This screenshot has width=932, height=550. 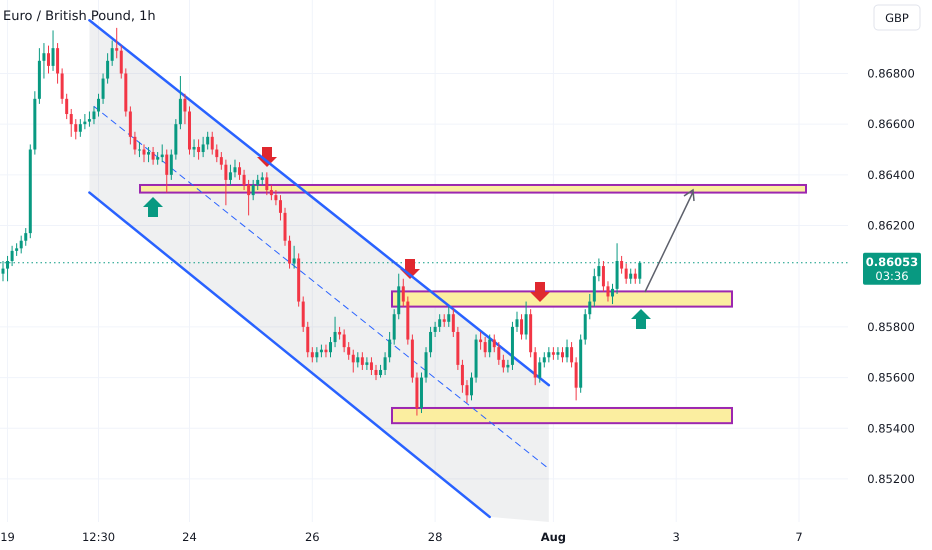 What do you see at coordinates (79, 16) in the screenshot?
I see `text: Euro / British Pound, 1h` at bounding box center [79, 16].